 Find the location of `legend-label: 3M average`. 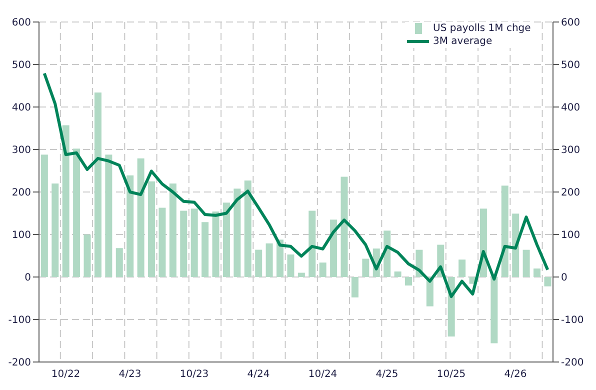

legend-label: 3M average is located at coordinates (462, 41).